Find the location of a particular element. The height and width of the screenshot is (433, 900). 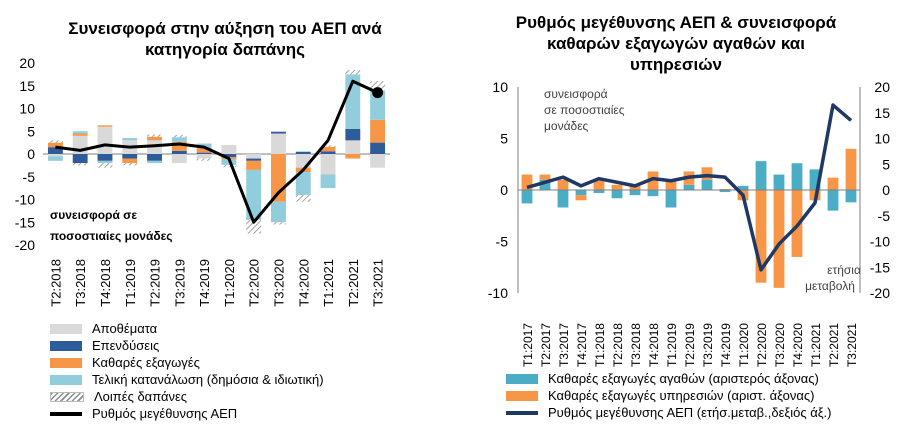

right-title-line-3: υπηρεσιών is located at coordinates (676, 64).